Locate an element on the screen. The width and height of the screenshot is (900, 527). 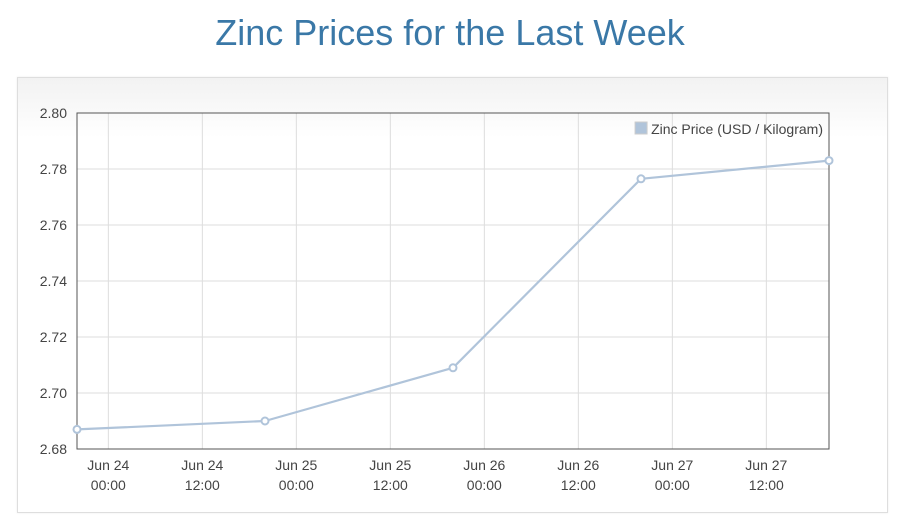
y-tick-label: 2.74 is located at coordinates (53, 281).